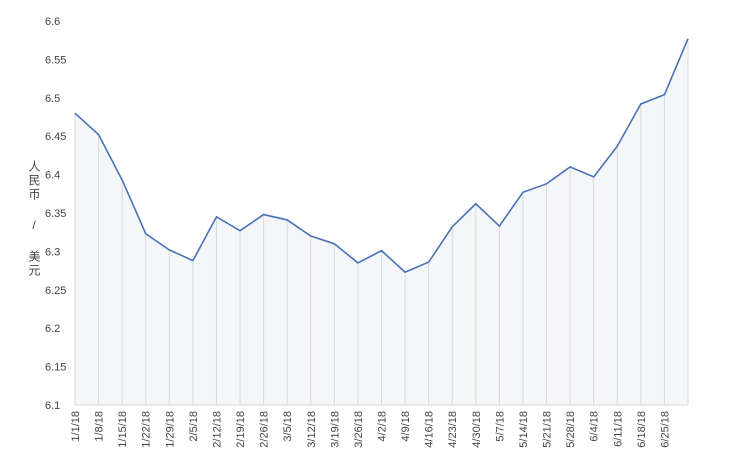 The width and height of the screenshot is (729, 470). Describe the element at coordinates (52, 252) in the screenshot. I see `y-tick-label: 6.3` at that location.